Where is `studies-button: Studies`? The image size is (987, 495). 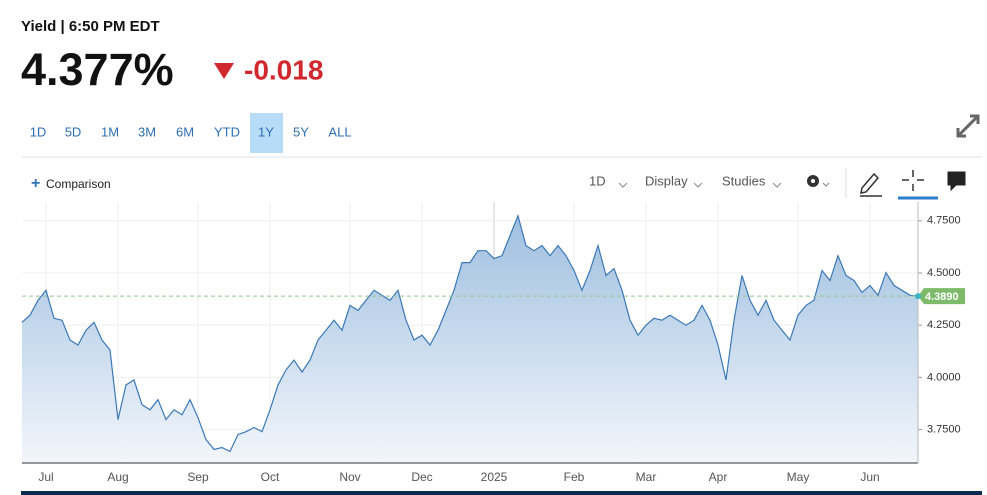
studies-button: Studies is located at coordinates (744, 180).